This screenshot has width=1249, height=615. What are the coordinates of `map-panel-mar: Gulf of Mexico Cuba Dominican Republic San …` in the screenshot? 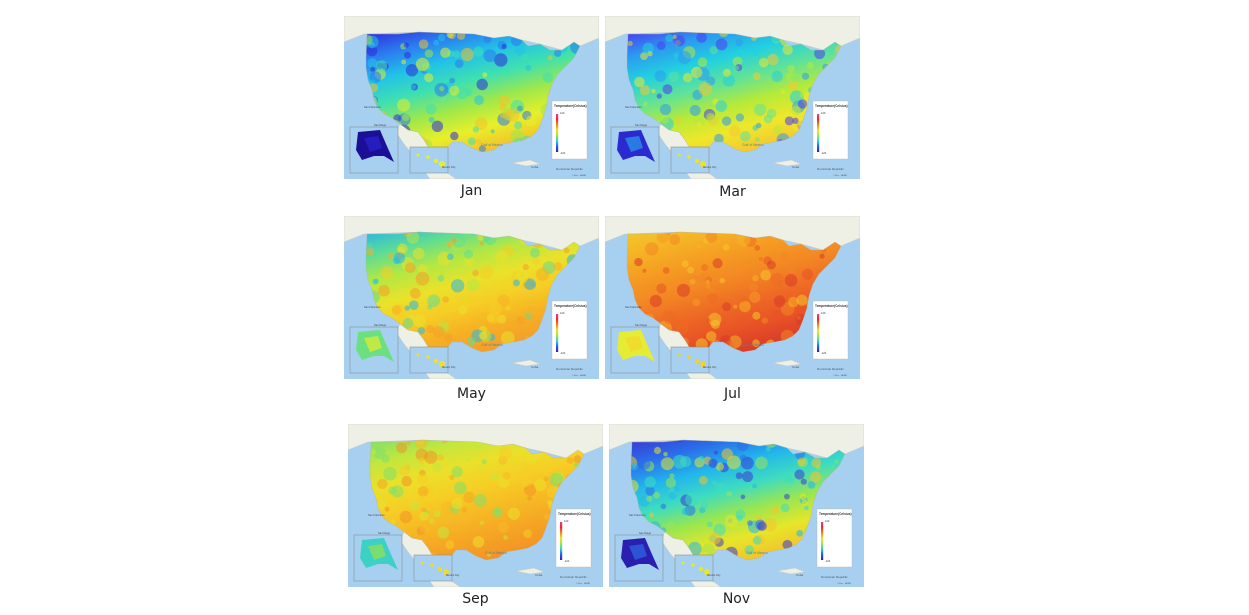 It's located at (732, 97).